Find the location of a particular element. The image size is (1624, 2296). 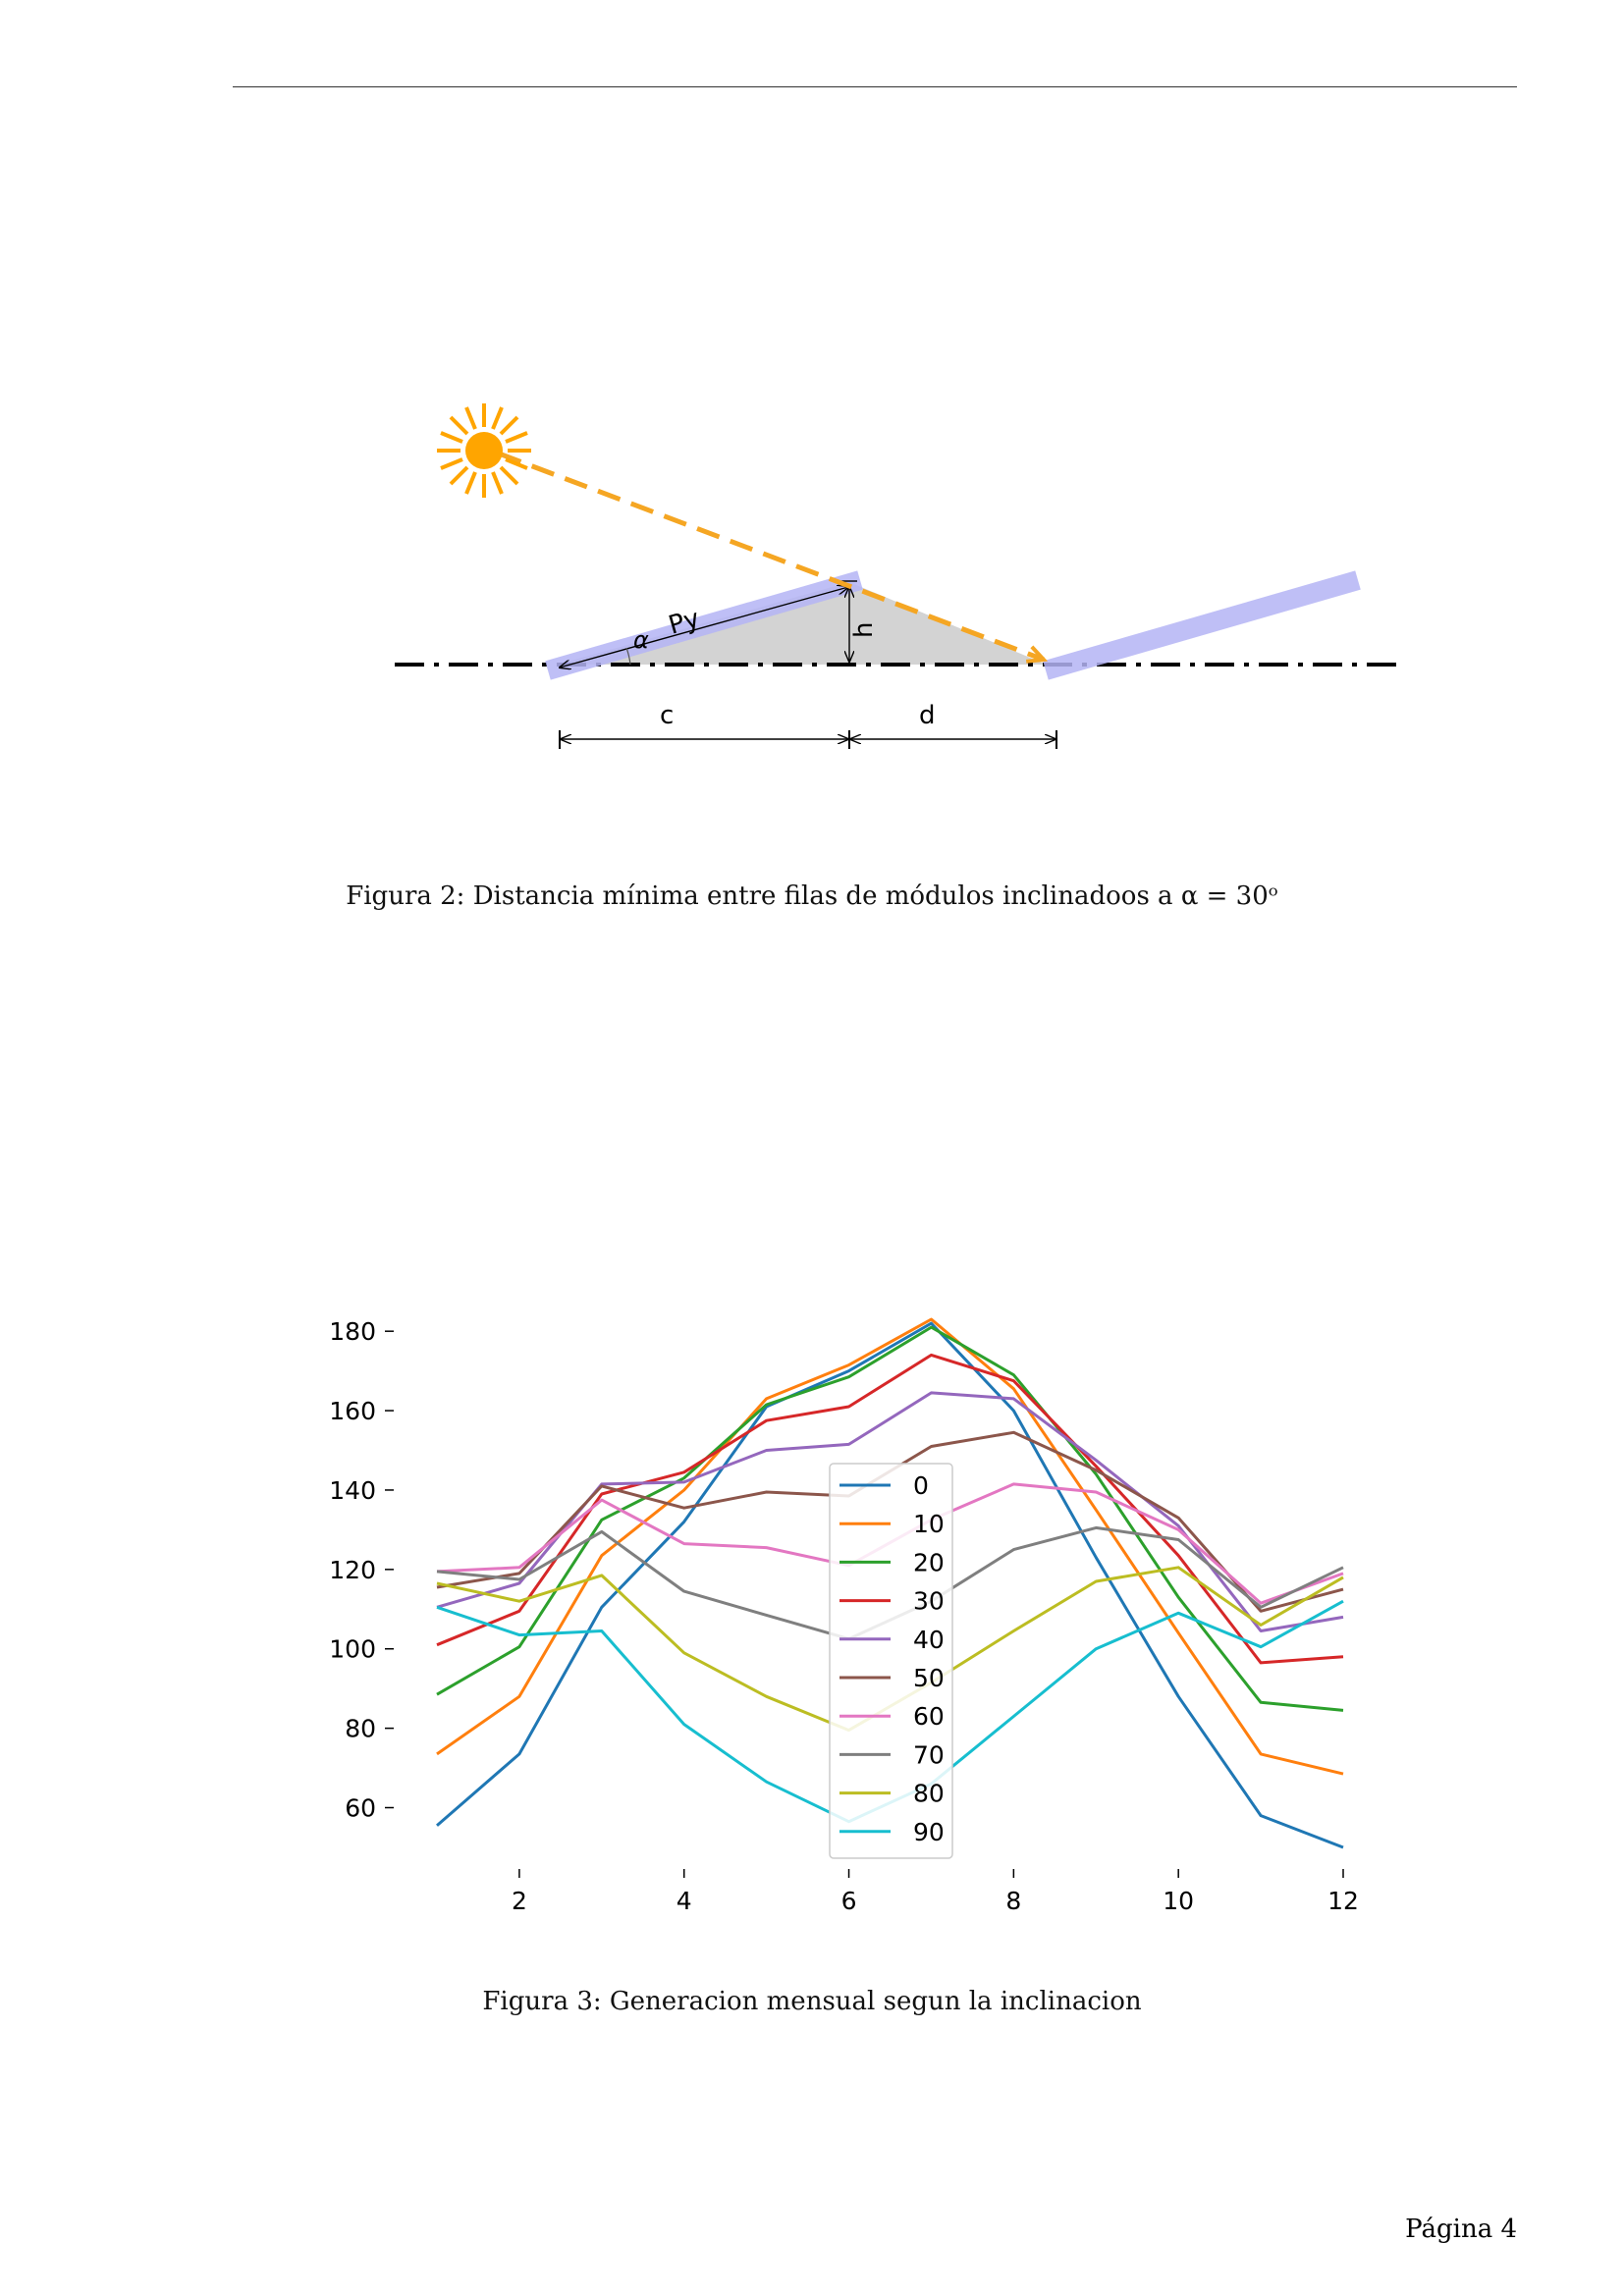

legend-label-20: 20 is located at coordinates (929, 1562).